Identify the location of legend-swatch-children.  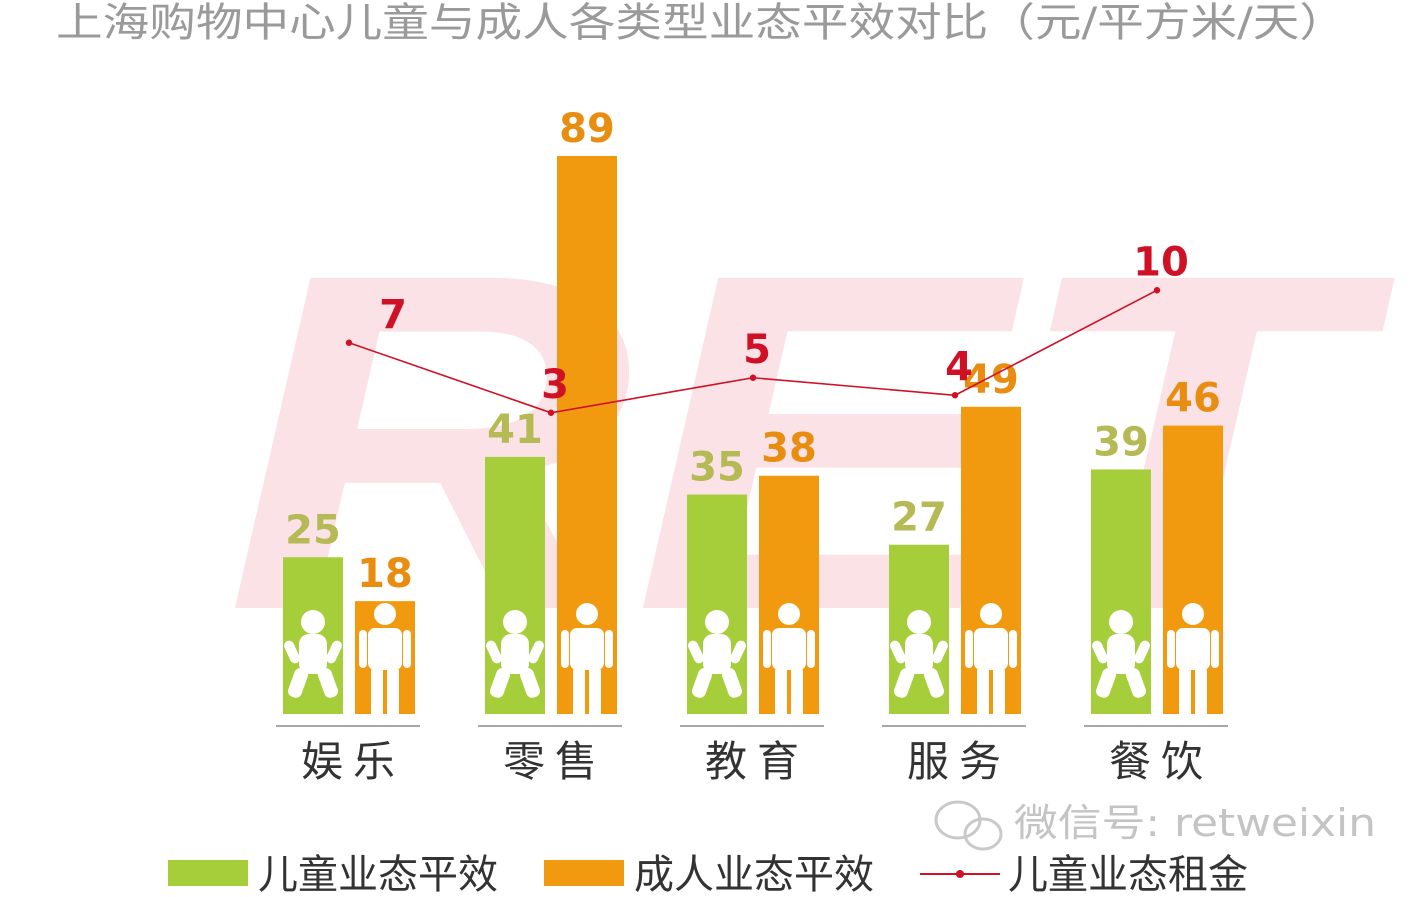
(208, 873).